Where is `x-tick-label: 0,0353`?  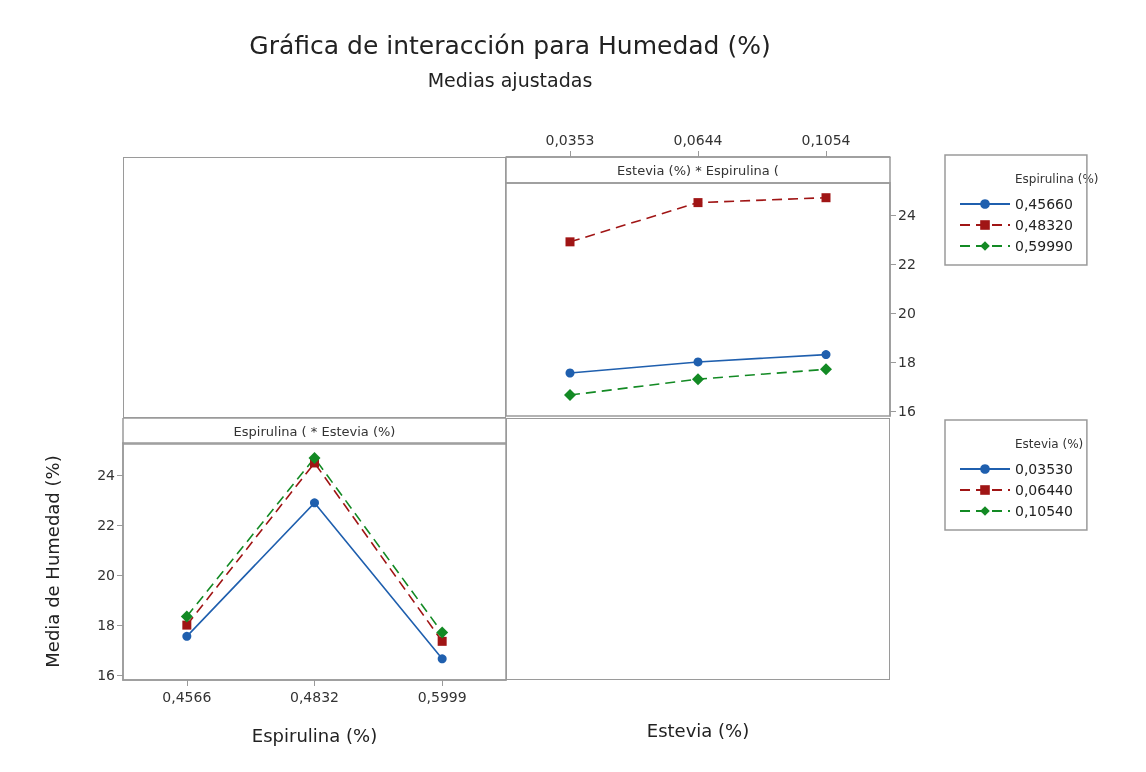 x-tick-label: 0,0353 is located at coordinates (570, 140).